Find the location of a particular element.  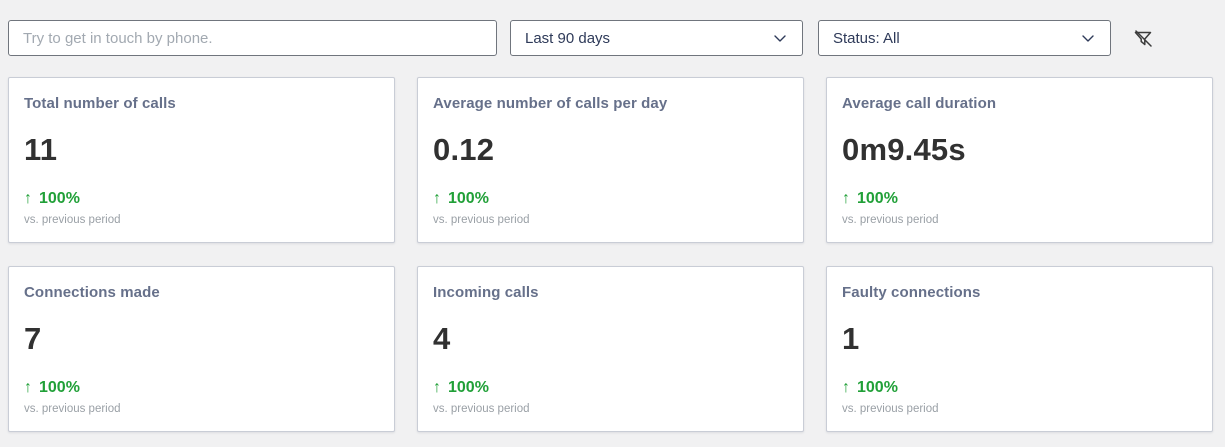

status-select: Status: All is located at coordinates (964, 38).